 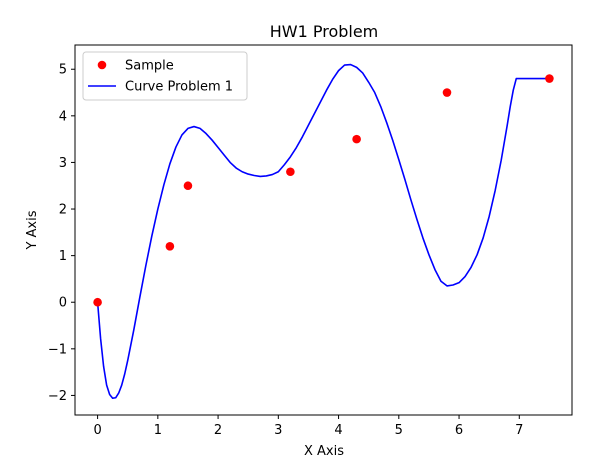 I want to click on y-tick-label: 5, so click(x=63, y=70).